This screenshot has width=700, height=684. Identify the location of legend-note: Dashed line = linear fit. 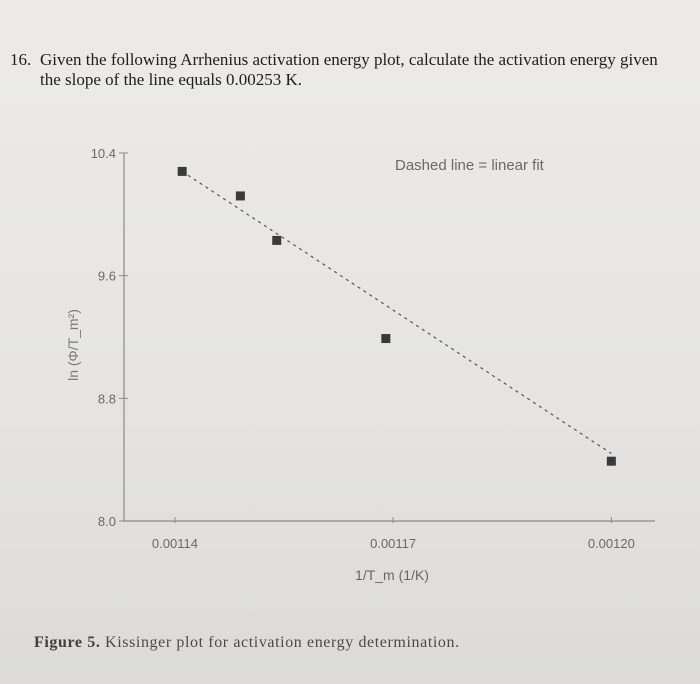
(470, 165).